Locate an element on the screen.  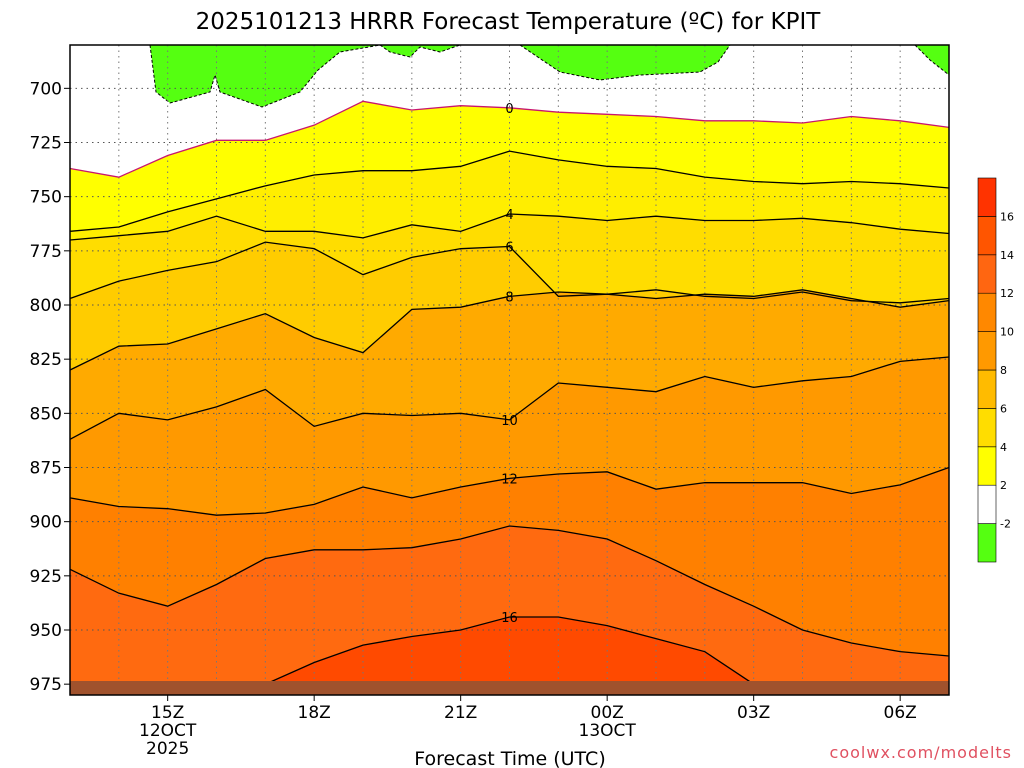
x-tick-label: 21Z is located at coordinates (460, 713).